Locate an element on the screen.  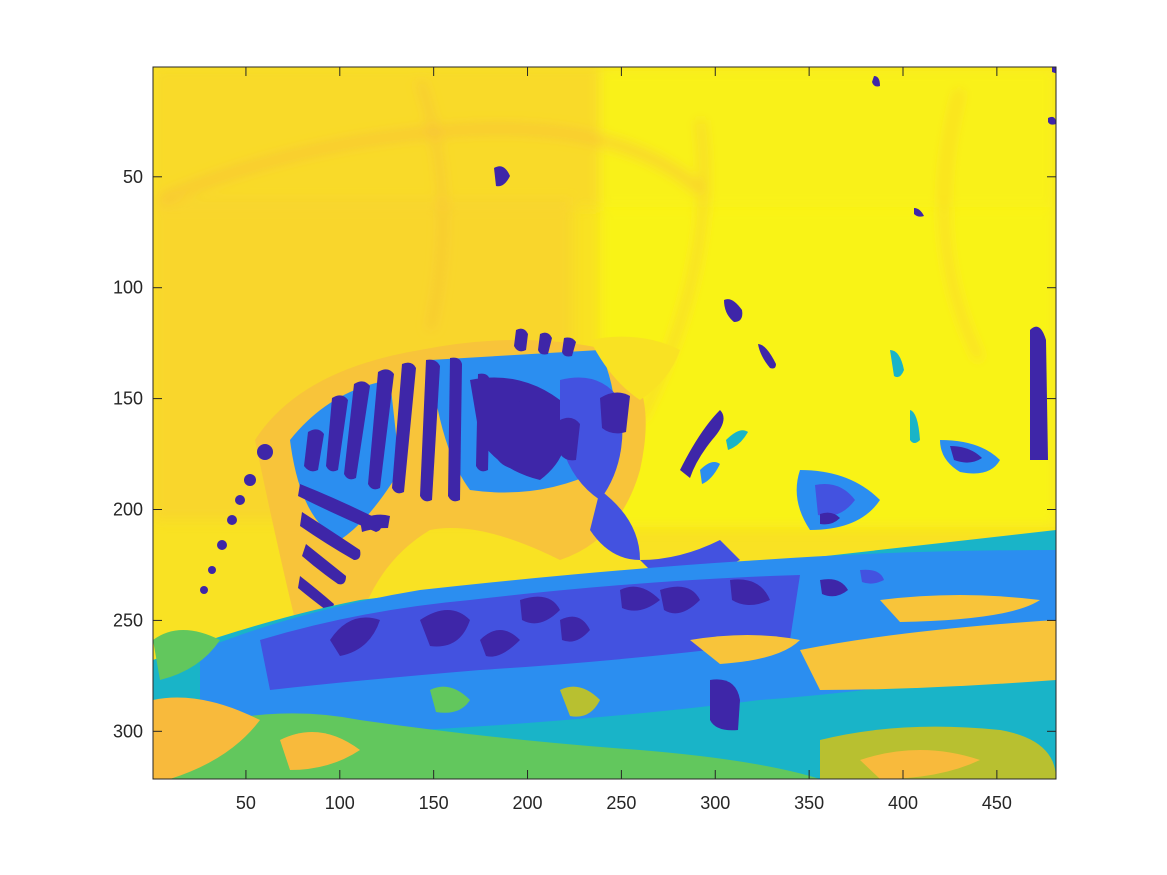
y-tick-label: 200 is located at coordinates (128, 510).